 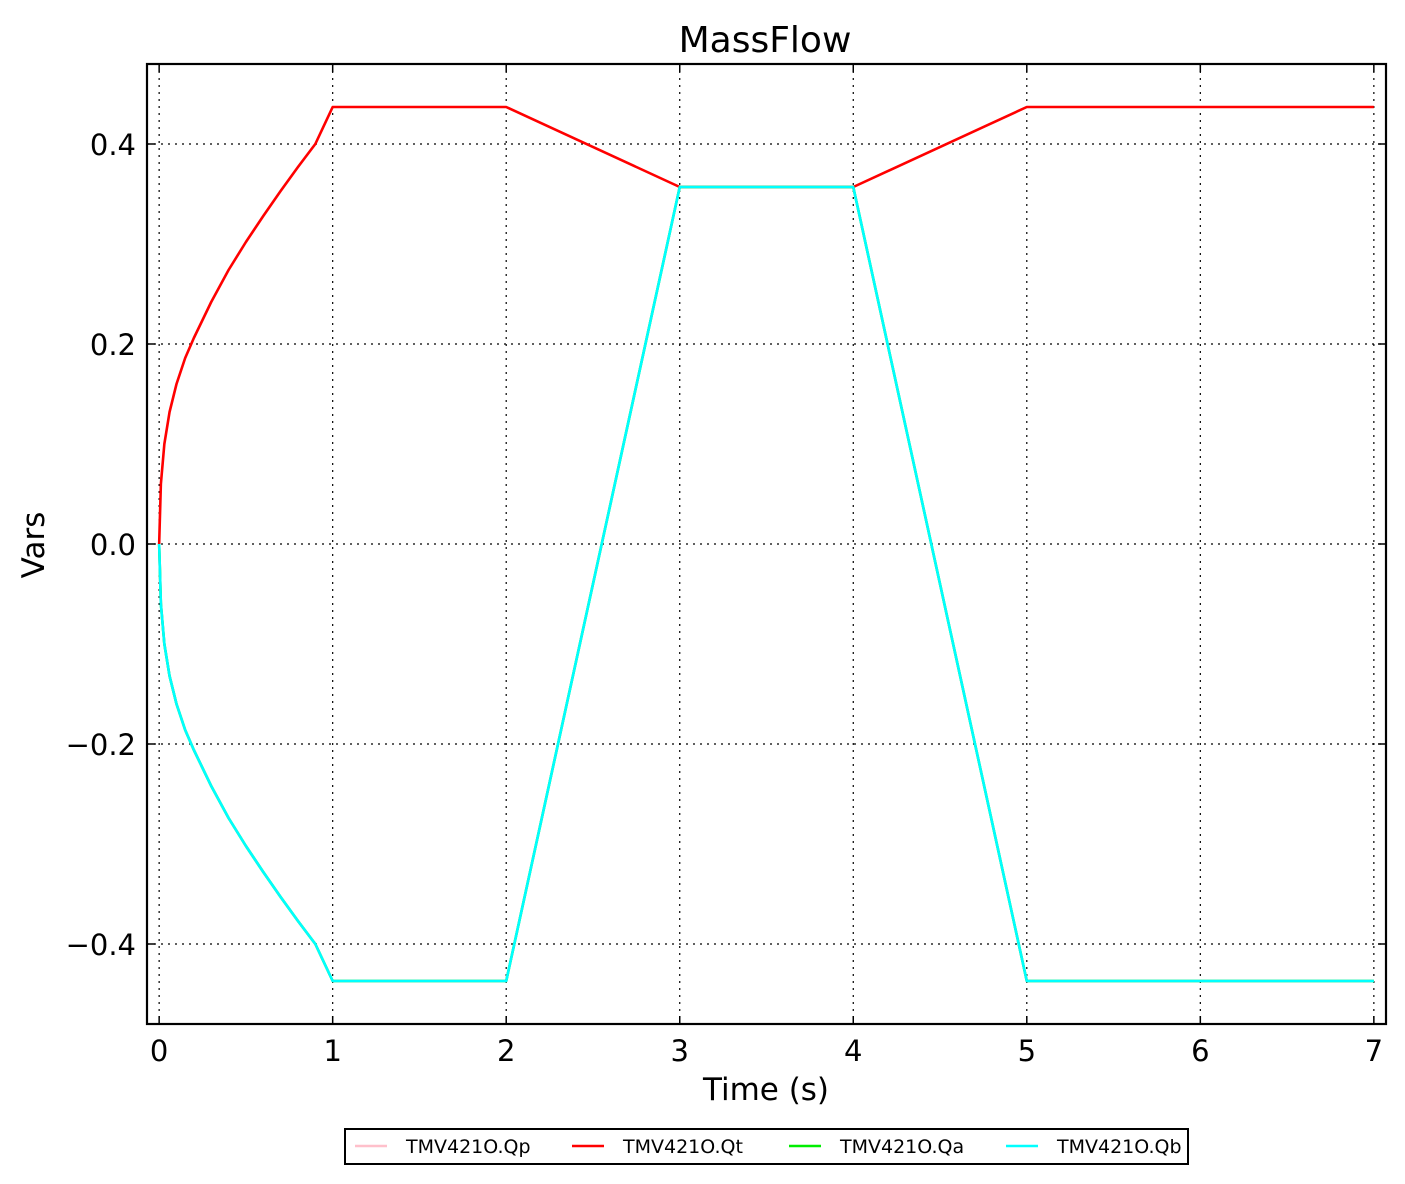 I want to click on x-axis-label: Time (s), so click(x=765, y=1090).